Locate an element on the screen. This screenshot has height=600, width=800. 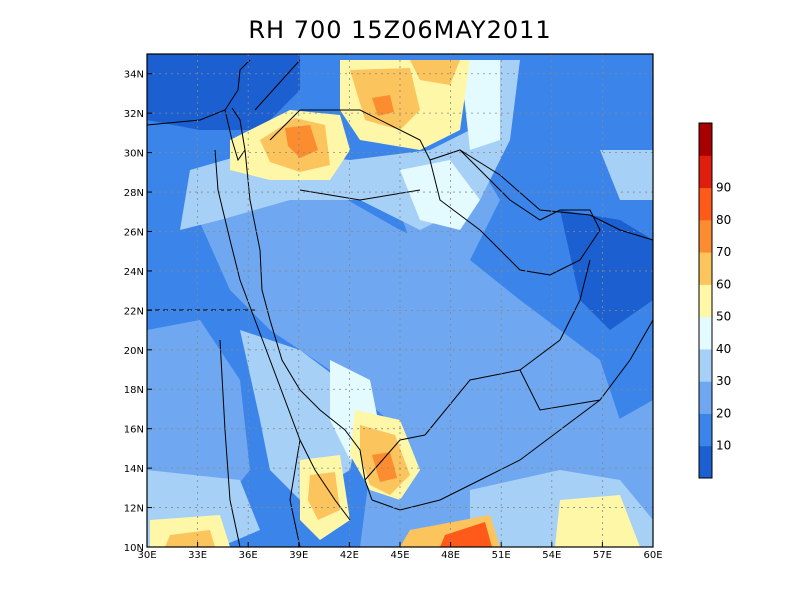
y-tick-label: 16N is located at coordinates (134, 430).